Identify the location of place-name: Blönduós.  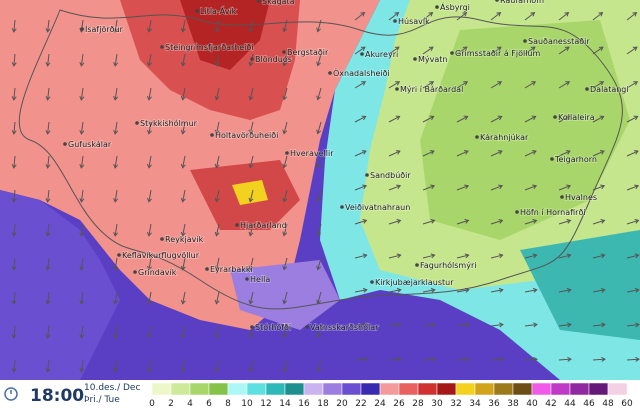
(273, 59).